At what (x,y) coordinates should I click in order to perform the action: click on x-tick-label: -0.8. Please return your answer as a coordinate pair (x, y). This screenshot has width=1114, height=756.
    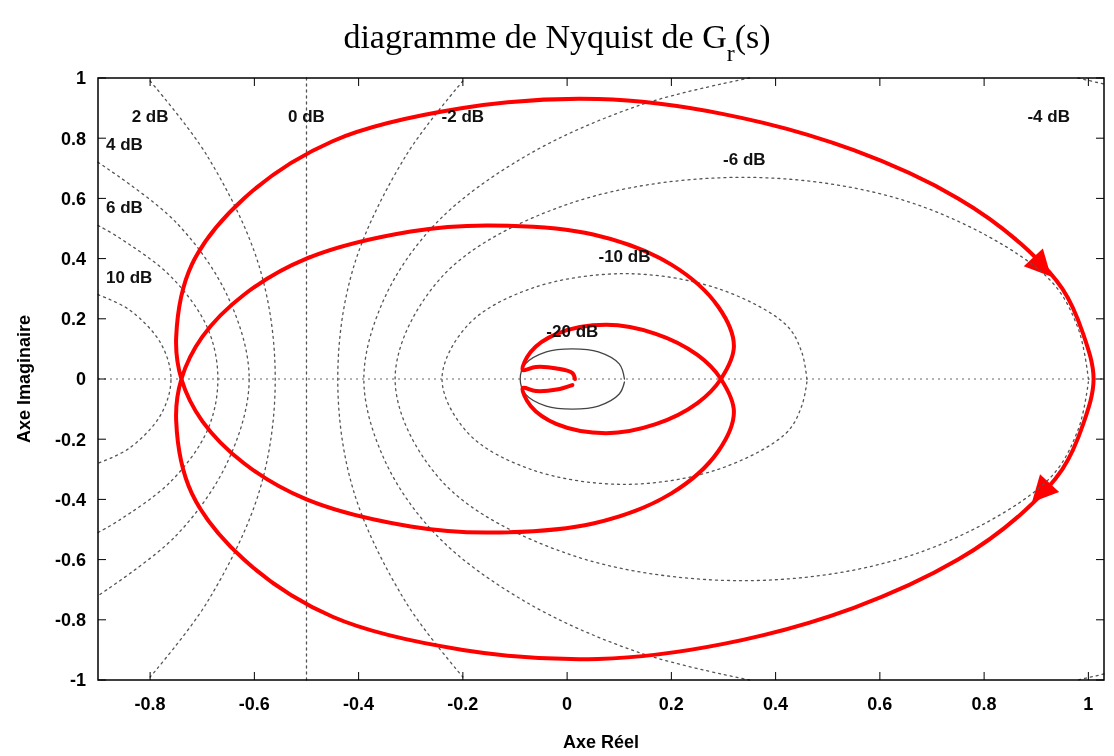
    Looking at the image, I should click on (150, 704).